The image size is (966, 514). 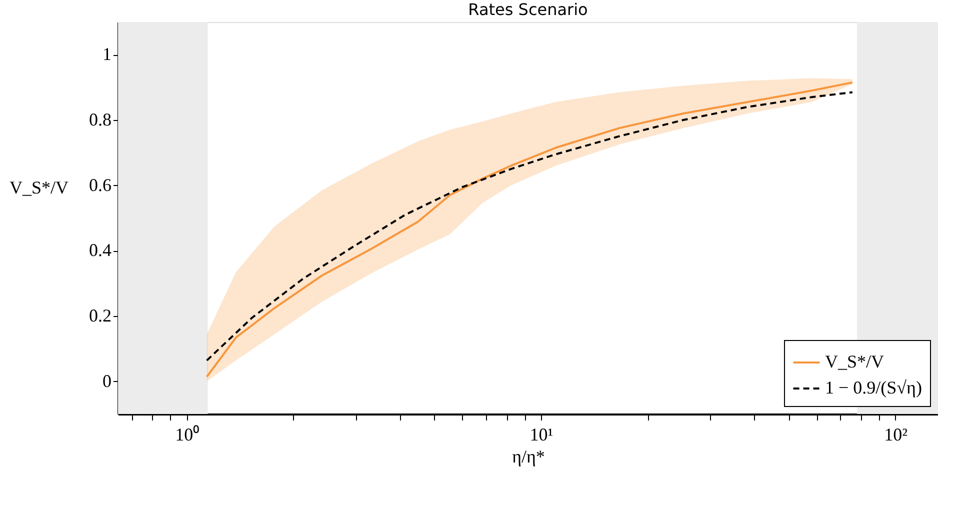 What do you see at coordinates (100, 184) in the screenshot?
I see `y-tick-label: 0.6` at bounding box center [100, 184].